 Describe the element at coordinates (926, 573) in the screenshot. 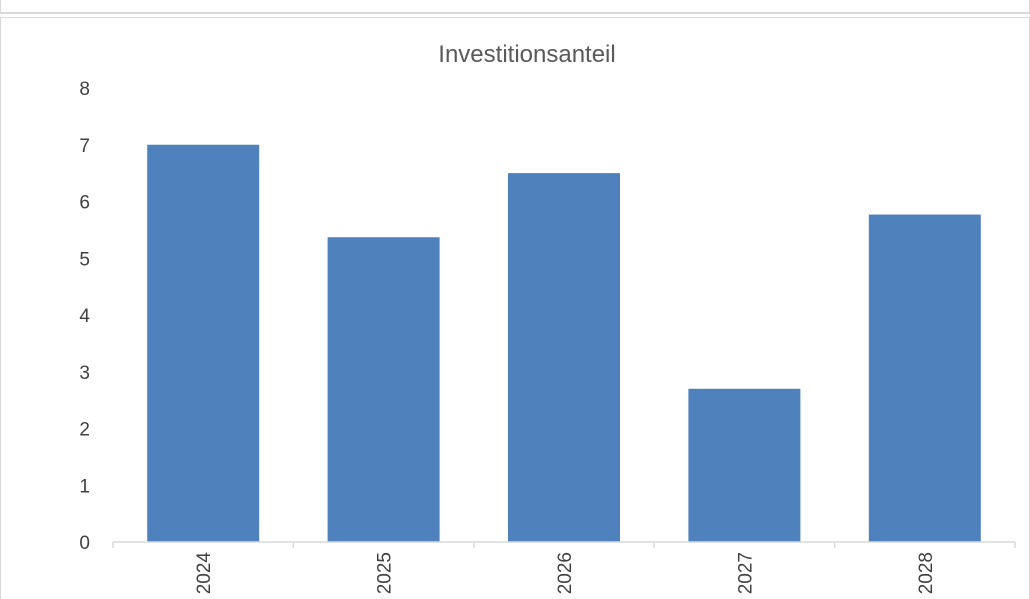

I see `x-tick-label: 2028` at that location.